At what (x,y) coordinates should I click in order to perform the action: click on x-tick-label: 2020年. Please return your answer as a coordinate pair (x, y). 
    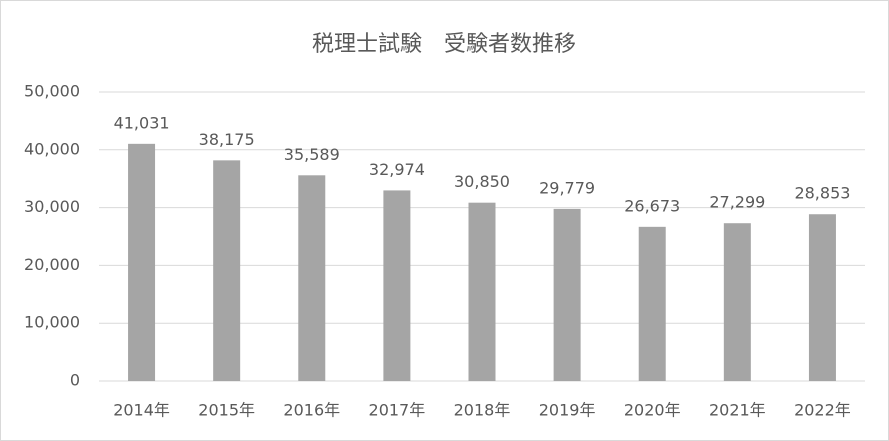
    Looking at the image, I should click on (652, 410).